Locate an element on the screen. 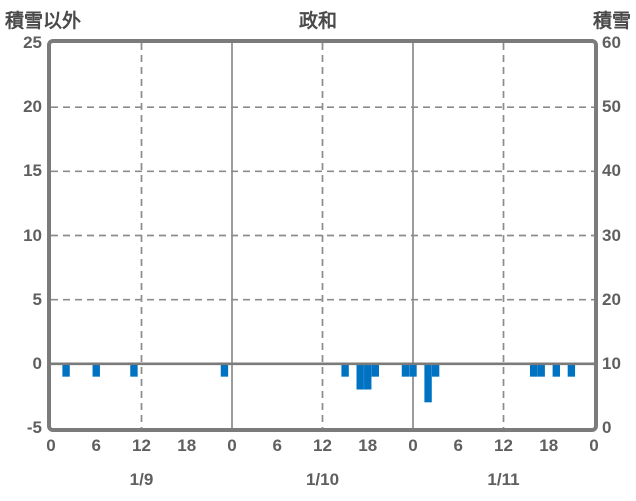 The image size is (636, 501). bar-1/11-h2 is located at coordinates (428, 383).